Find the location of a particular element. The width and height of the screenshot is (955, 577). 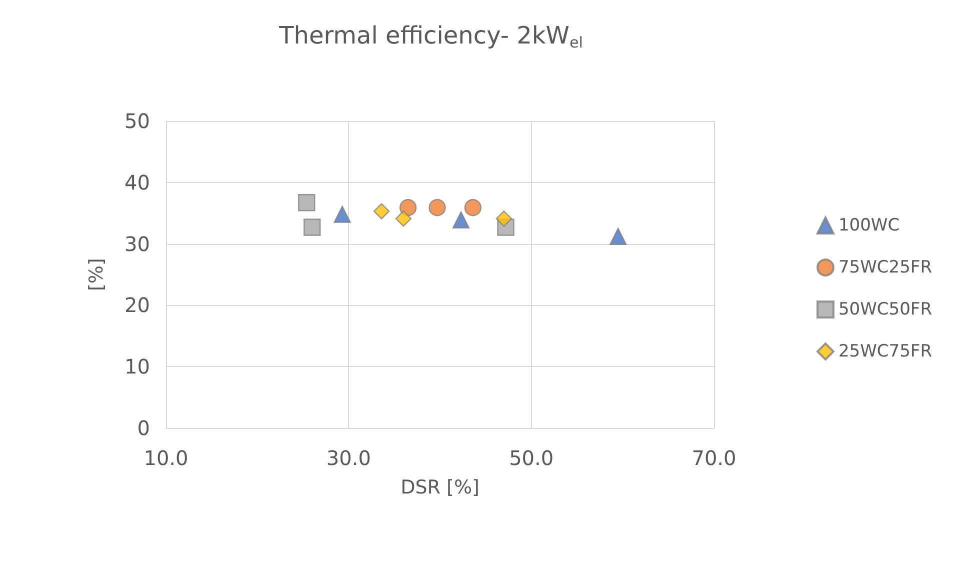

y-tick-label: 0 is located at coordinates (143, 428).